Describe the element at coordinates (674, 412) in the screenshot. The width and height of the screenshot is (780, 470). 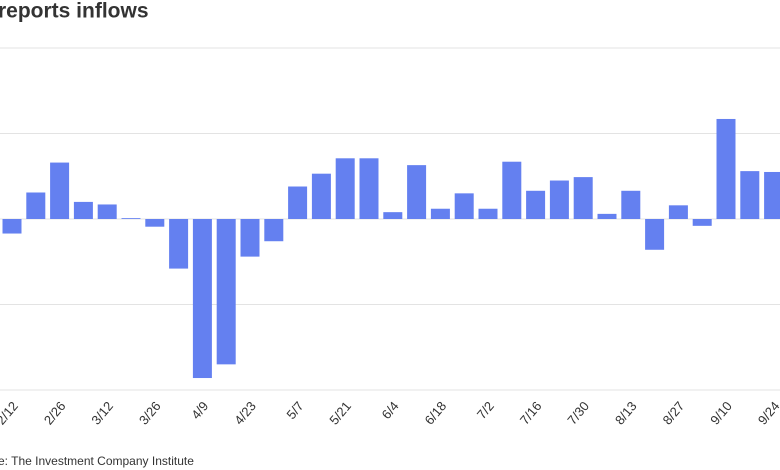
I see `x-tick-label: 8/27` at that location.